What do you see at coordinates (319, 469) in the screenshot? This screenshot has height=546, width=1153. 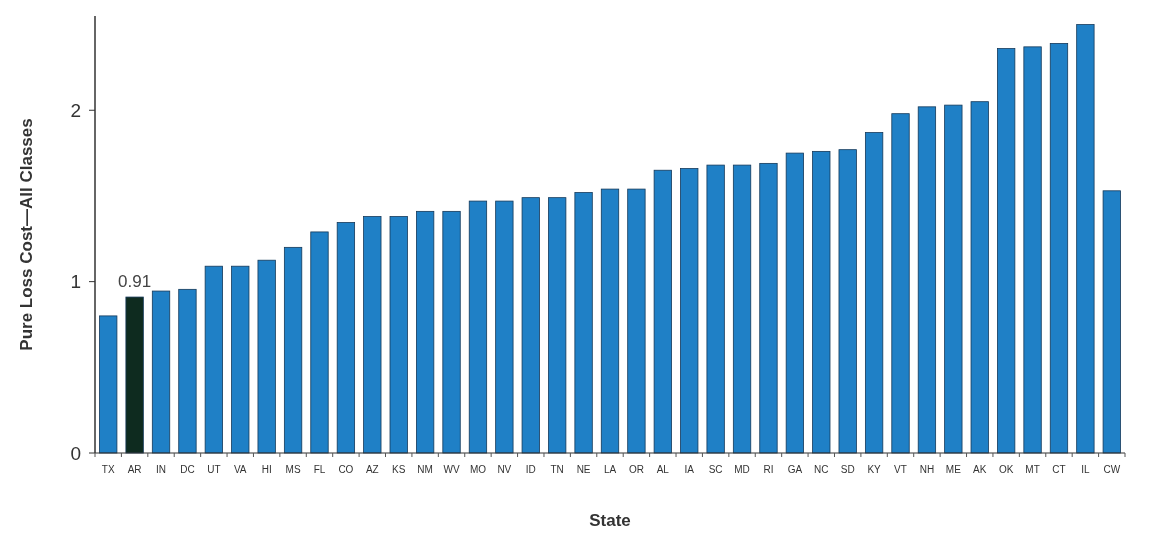 I see `x-tick-label: FL` at bounding box center [319, 469].